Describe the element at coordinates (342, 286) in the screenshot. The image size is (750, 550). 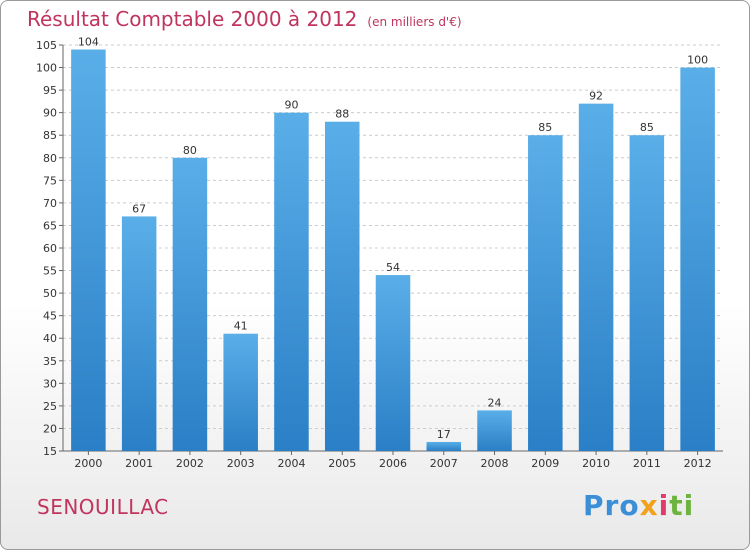
I see `bar-2005` at that location.